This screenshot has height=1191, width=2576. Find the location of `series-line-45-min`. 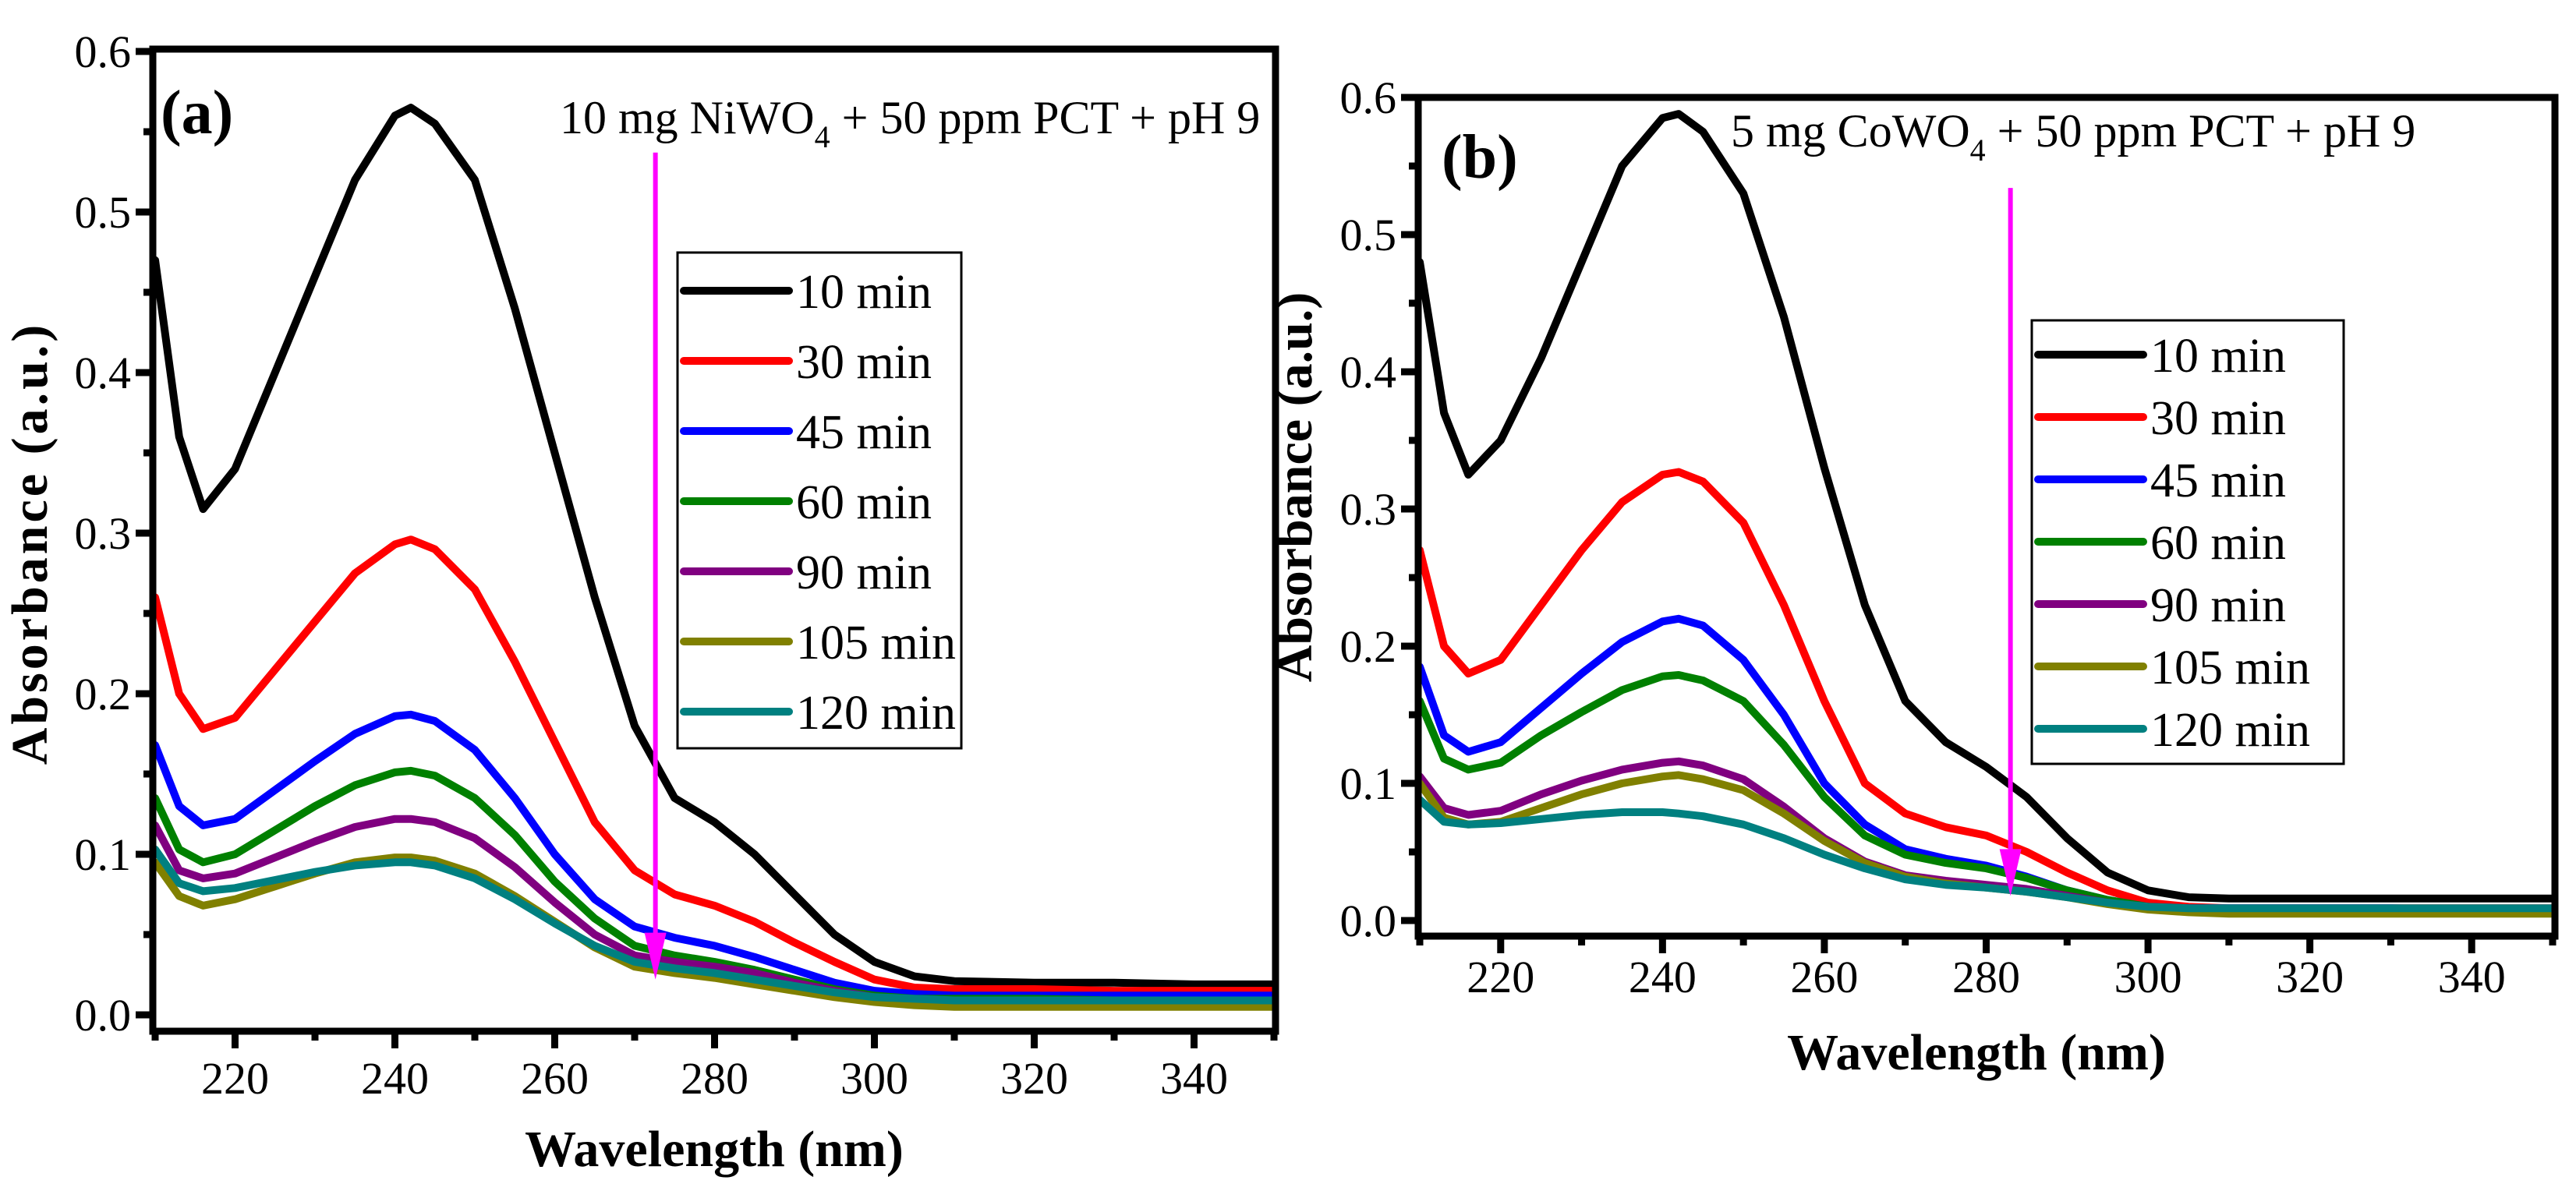

series-line-45-min is located at coordinates (714, 855).